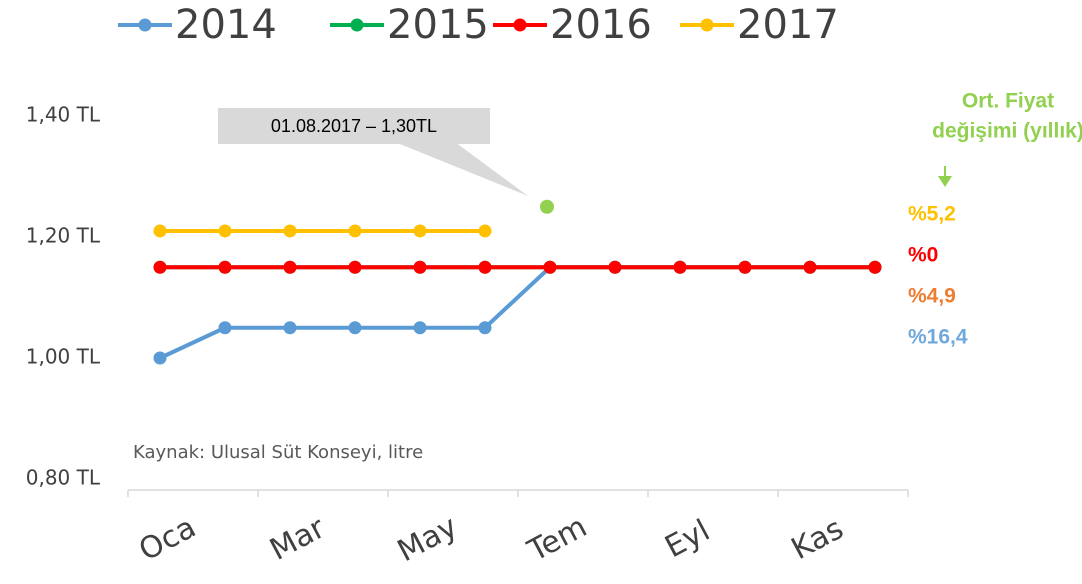 This screenshot has width=1082, height=584. I want to click on x-tick-label: Kas, so click(817, 539).